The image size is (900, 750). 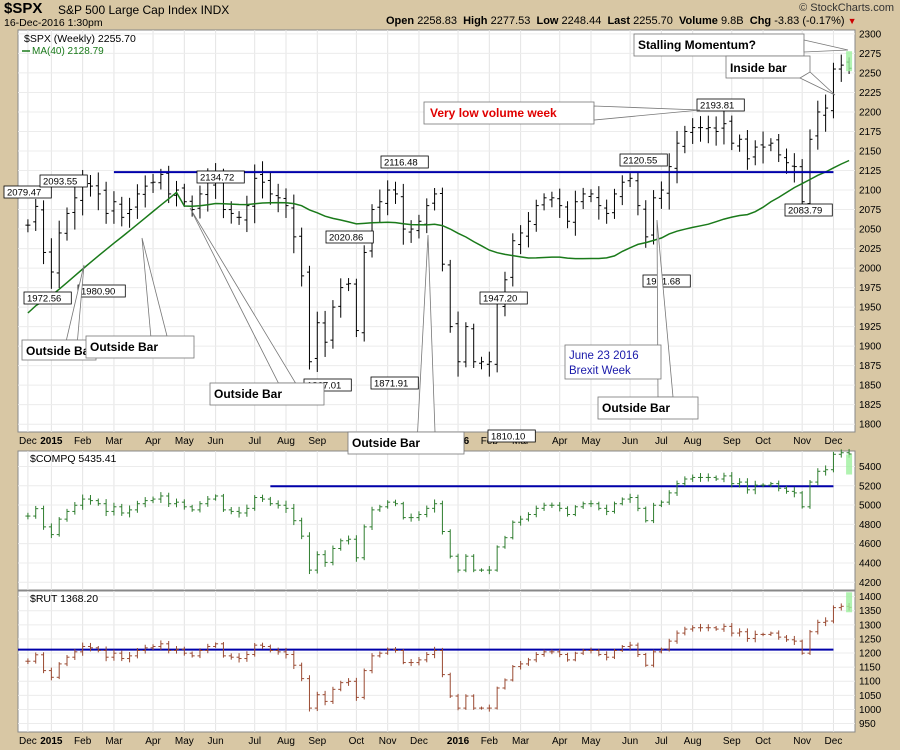 What do you see at coordinates (60, 182) in the screenshot?
I see `price-label: 2093.55` at bounding box center [60, 182].